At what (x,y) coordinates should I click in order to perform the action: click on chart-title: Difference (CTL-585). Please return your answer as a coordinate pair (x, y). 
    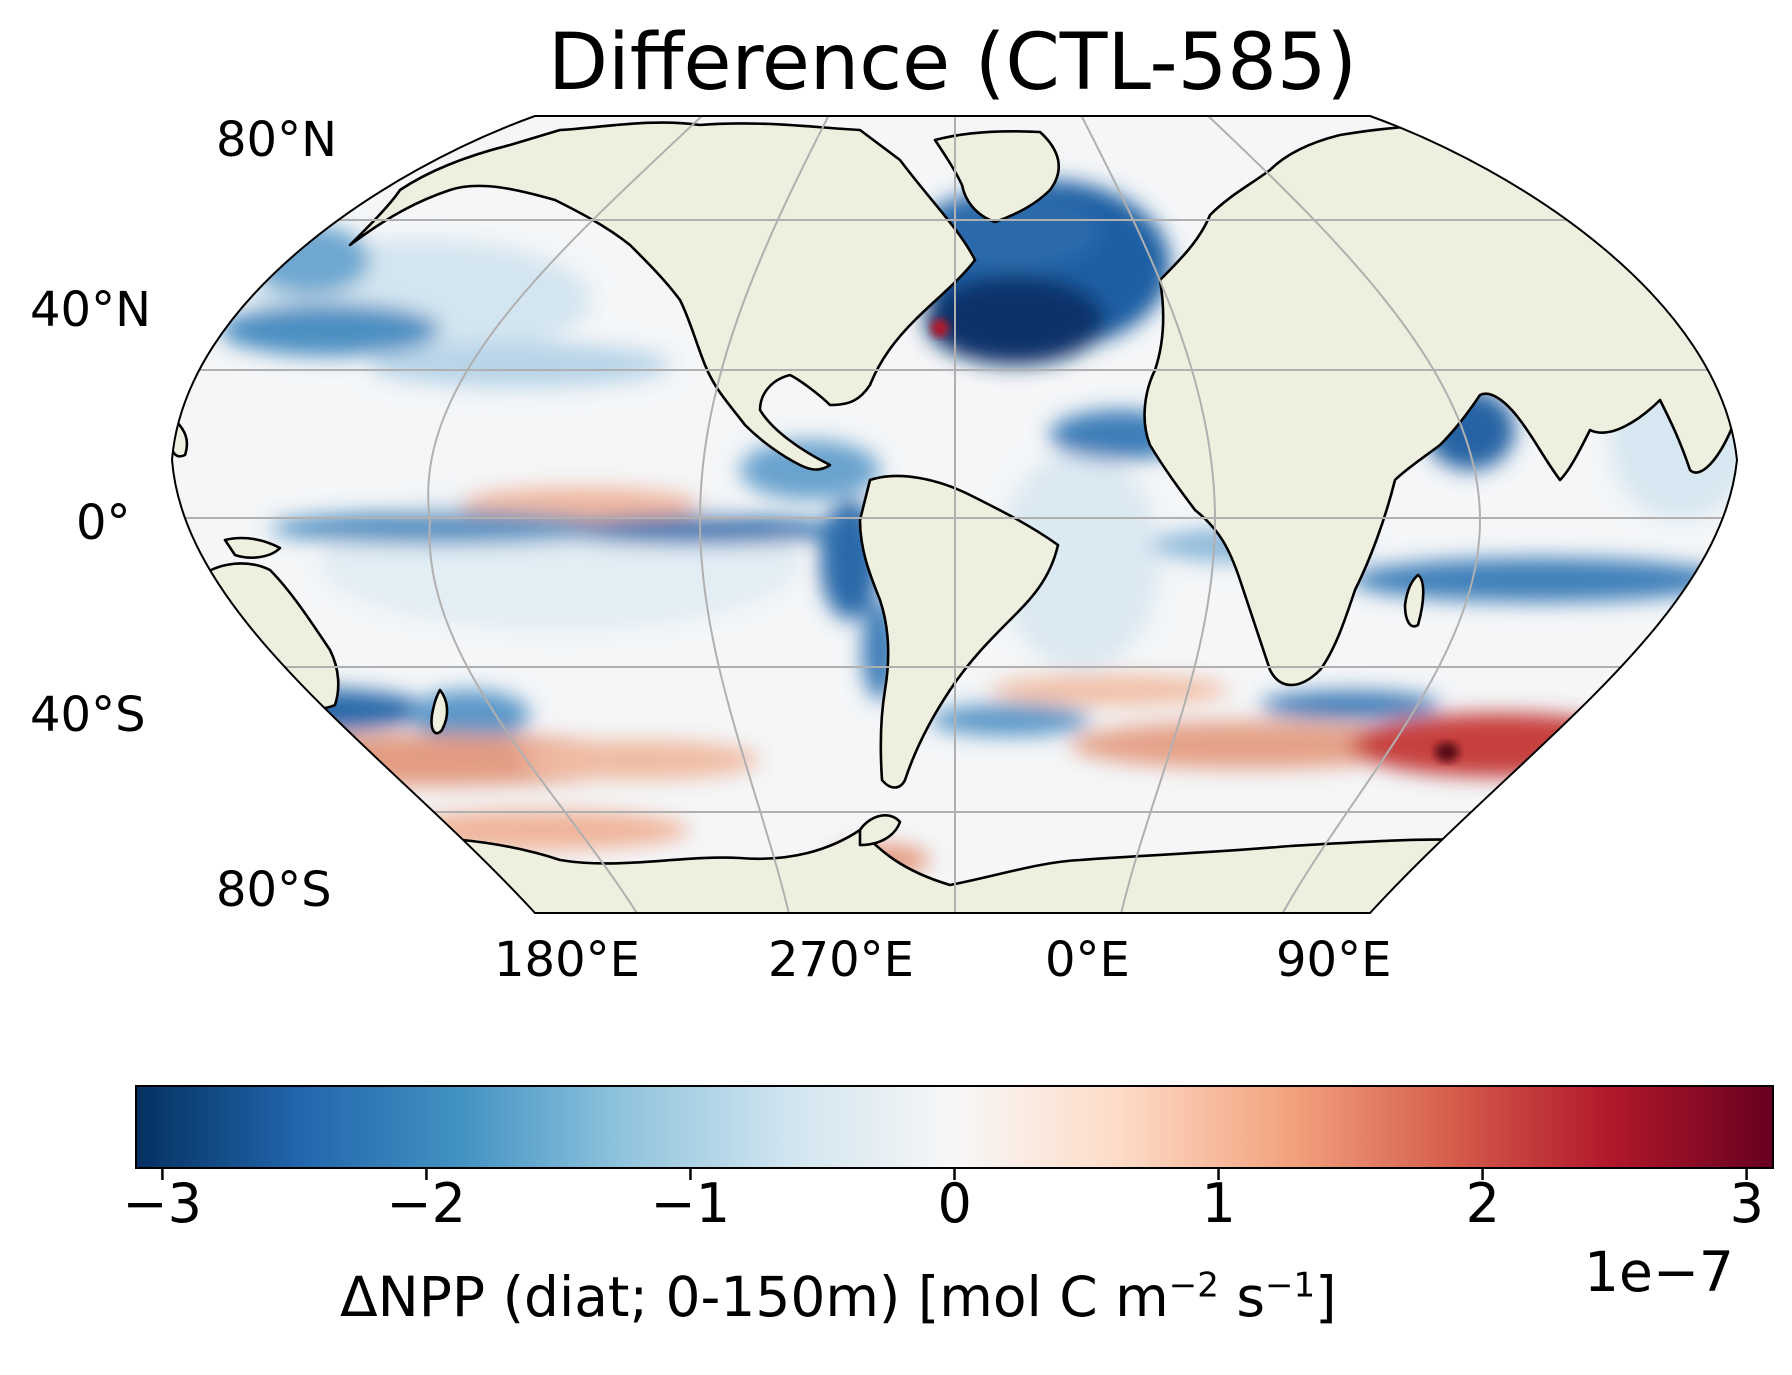
    Looking at the image, I should click on (952, 63).